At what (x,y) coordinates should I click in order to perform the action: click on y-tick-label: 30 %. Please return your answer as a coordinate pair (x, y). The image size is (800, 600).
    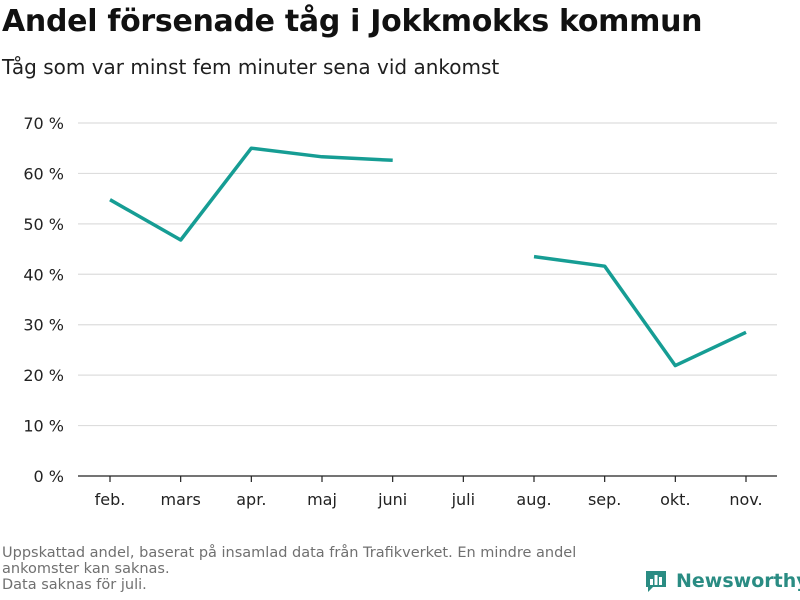
    Looking at the image, I should click on (43, 325).